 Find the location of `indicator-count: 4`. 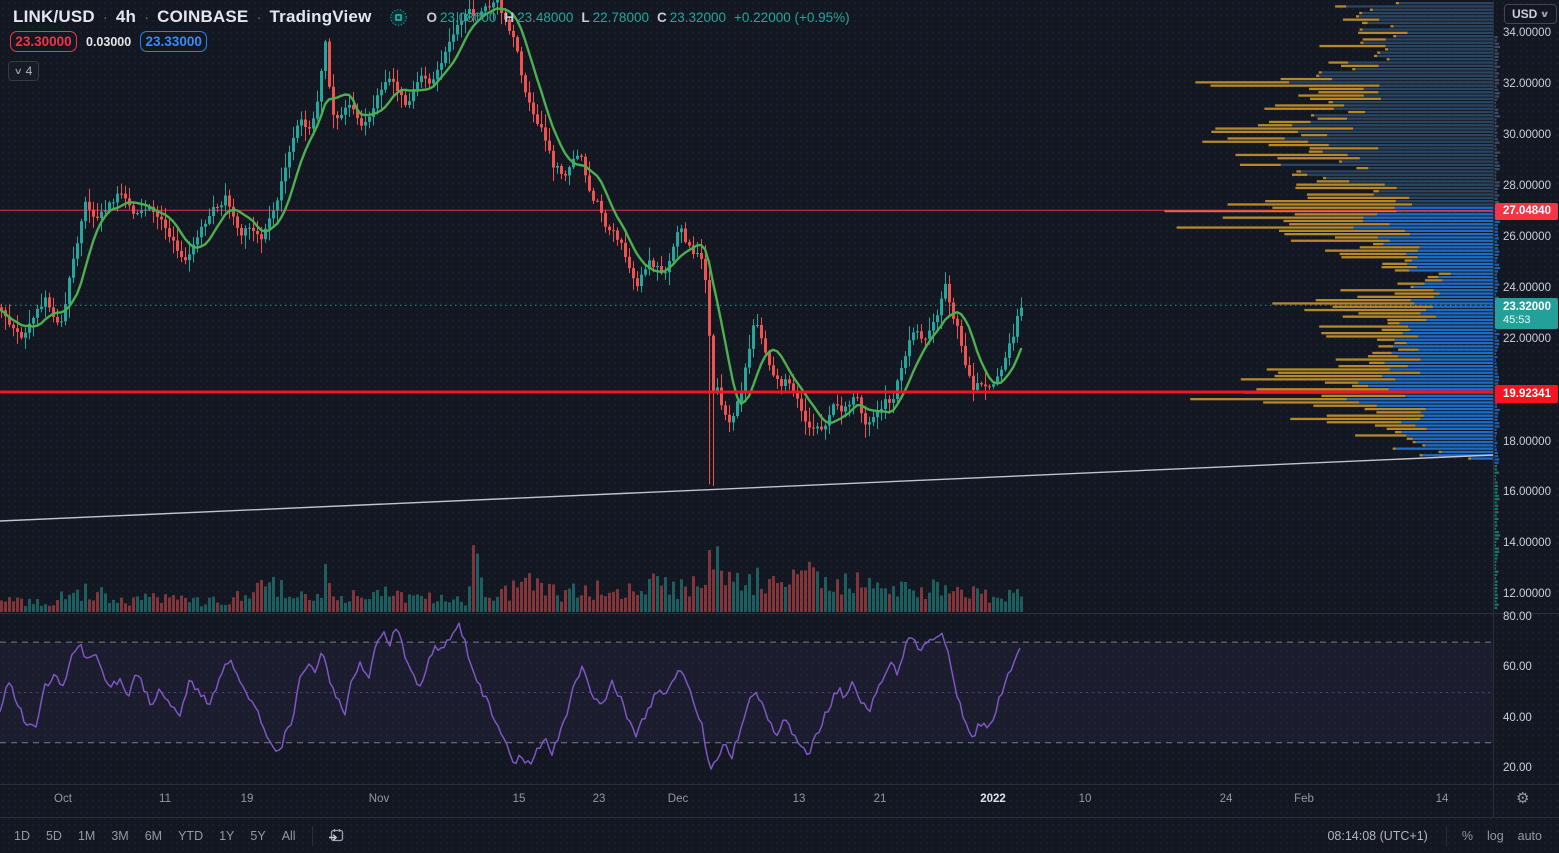

indicator-count: 4 is located at coordinates (29, 71).